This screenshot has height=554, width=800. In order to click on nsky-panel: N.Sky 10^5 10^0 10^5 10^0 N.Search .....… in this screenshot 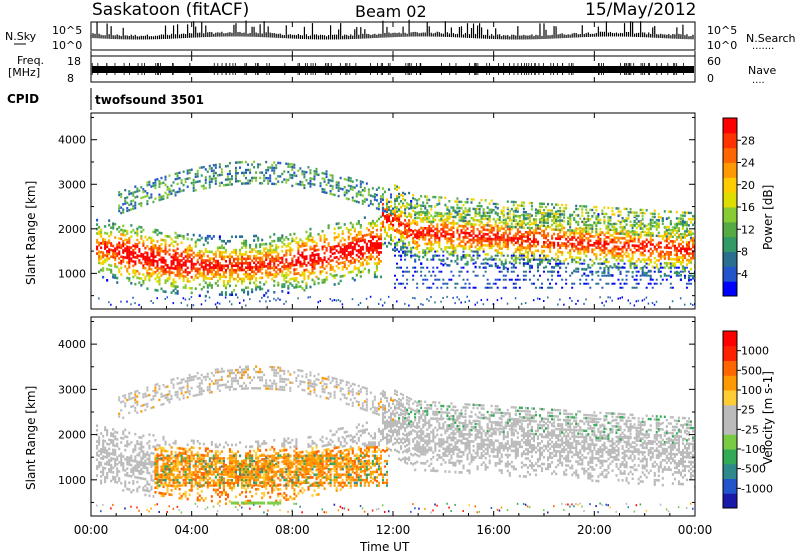, I will do `click(400, 35)`.